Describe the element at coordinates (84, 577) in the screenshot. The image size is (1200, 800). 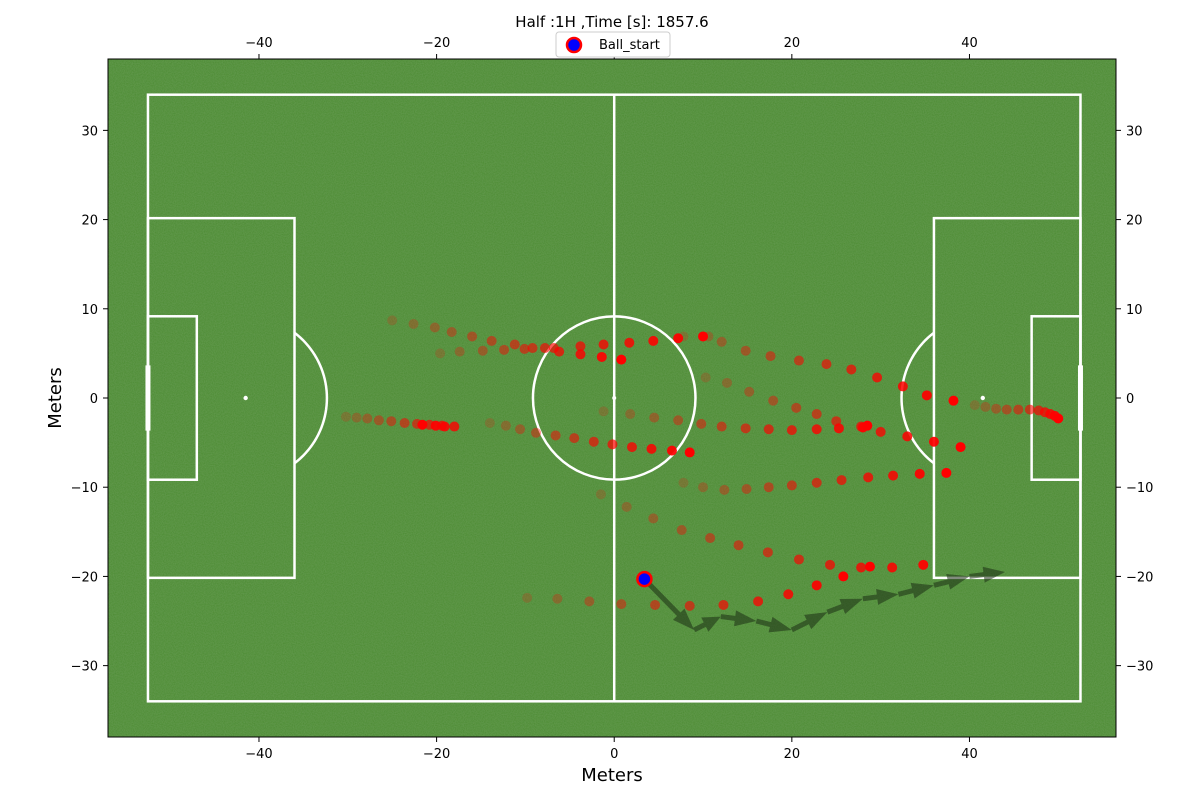
I see `y-tick-label-left: −20` at that location.